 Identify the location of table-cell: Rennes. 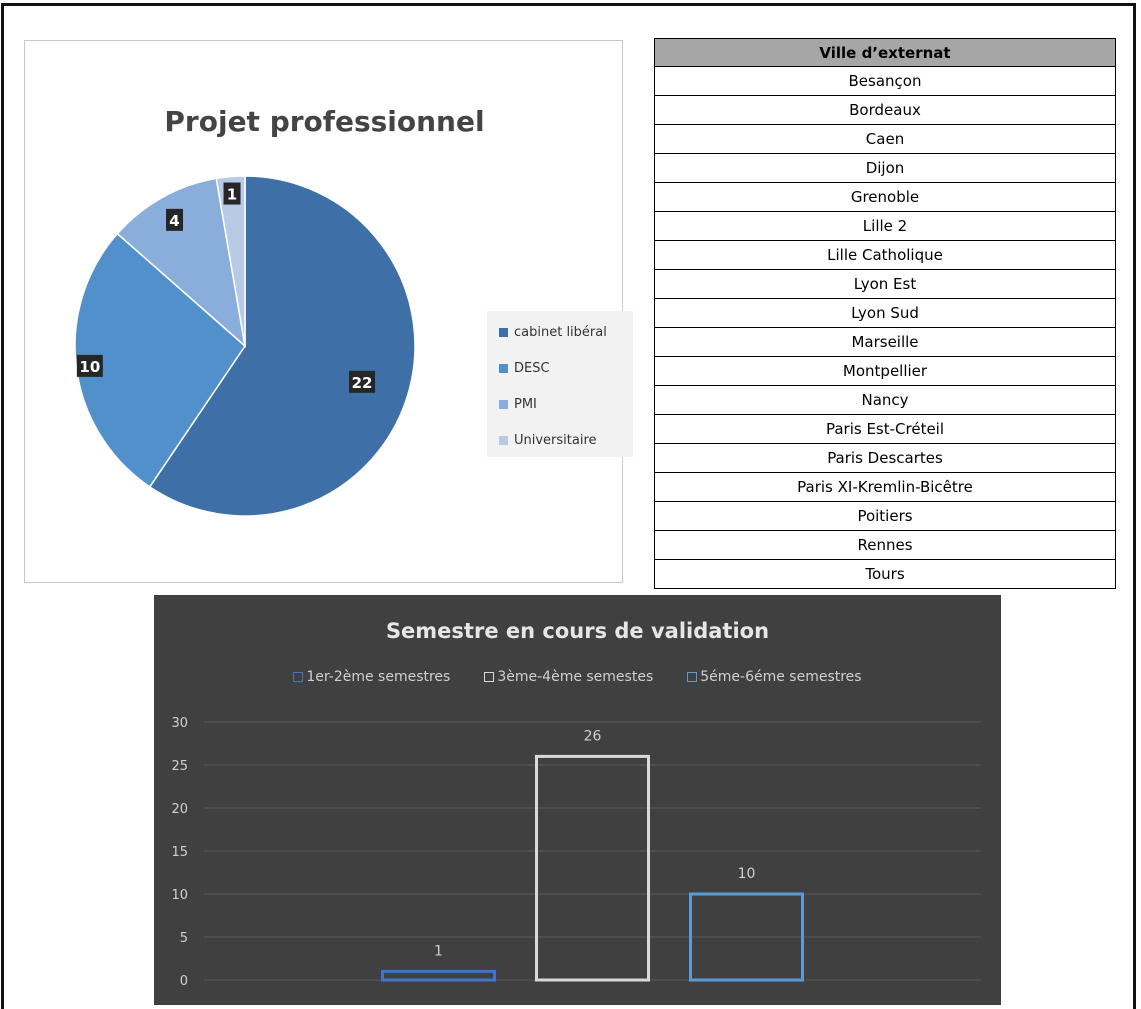
(885, 545).